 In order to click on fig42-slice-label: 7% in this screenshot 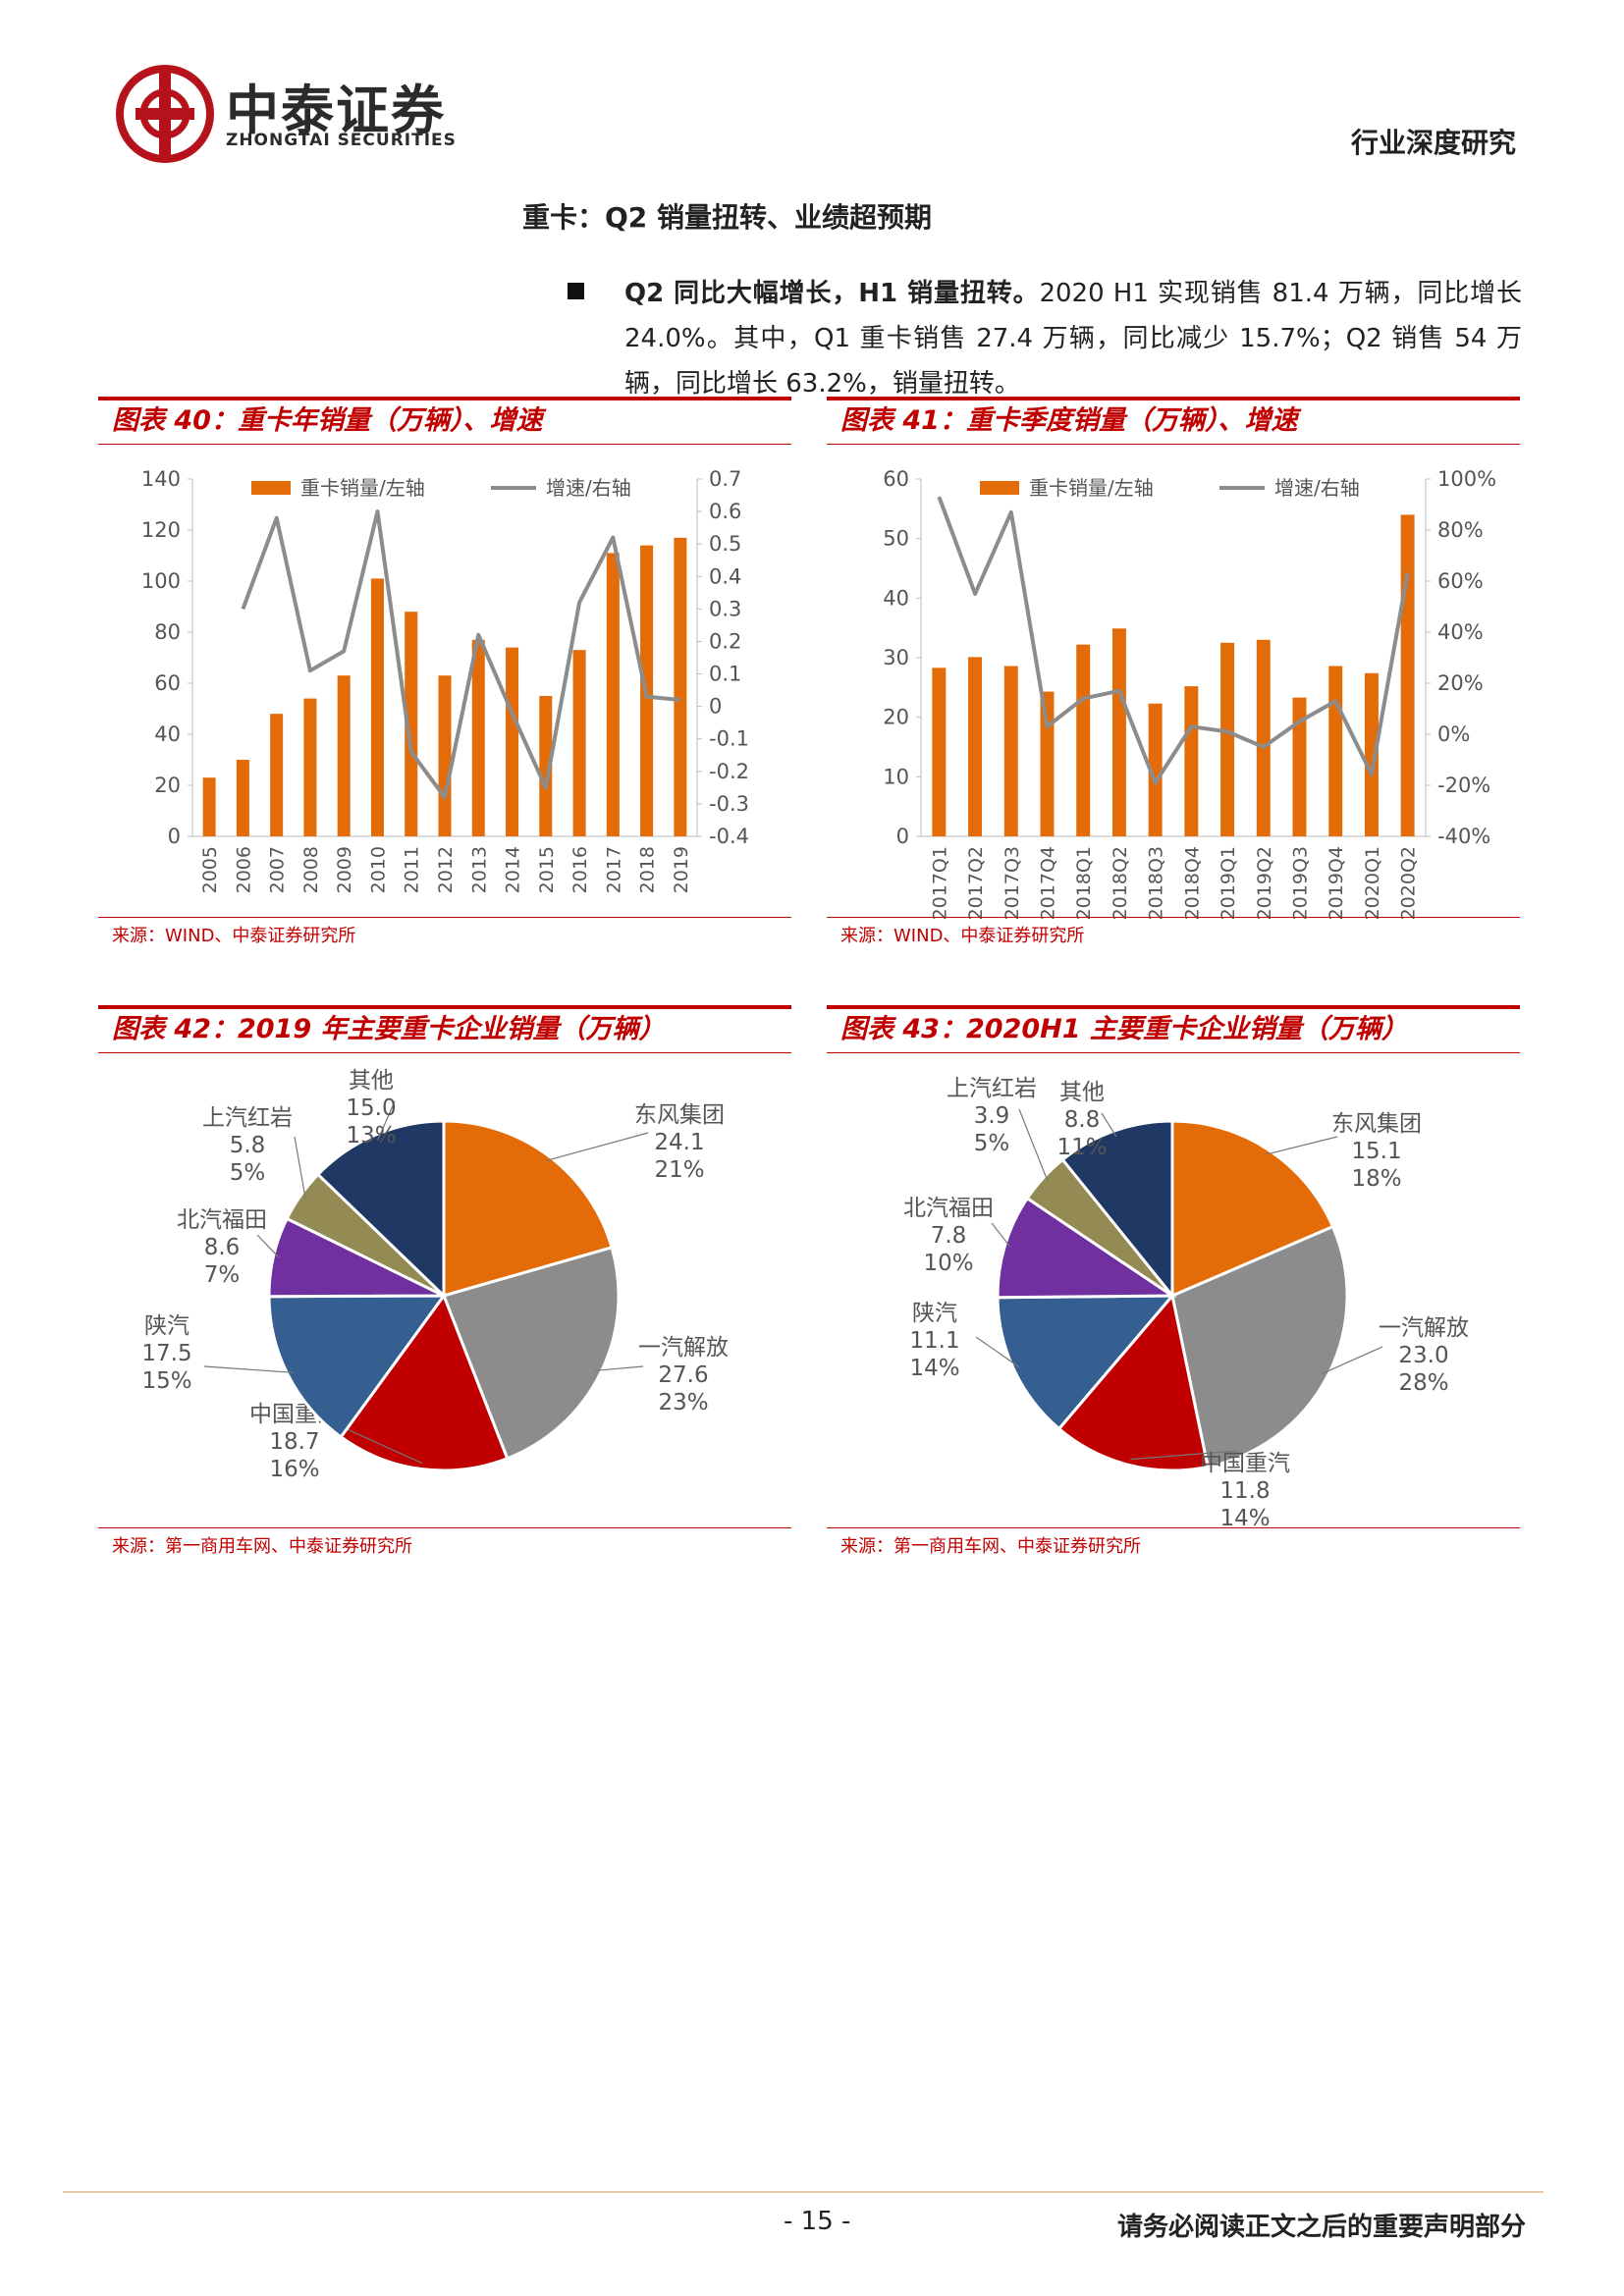, I will do `click(222, 1275)`.